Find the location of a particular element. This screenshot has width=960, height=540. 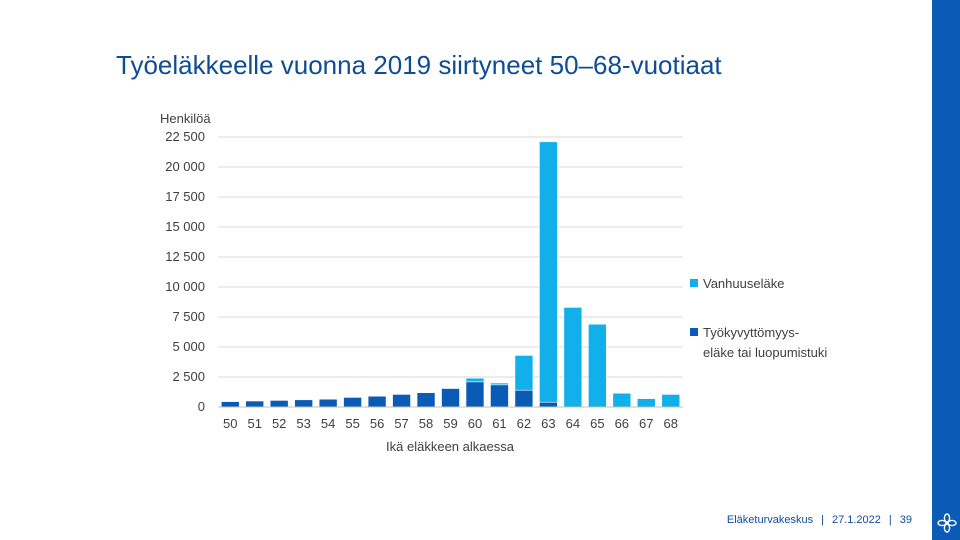

y-tick-label: 2 500 is located at coordinates (188, 376).